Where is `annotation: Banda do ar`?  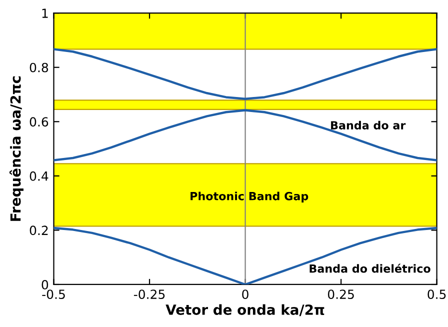 annotation: Banda do ar is located at coordinates (368, 125).